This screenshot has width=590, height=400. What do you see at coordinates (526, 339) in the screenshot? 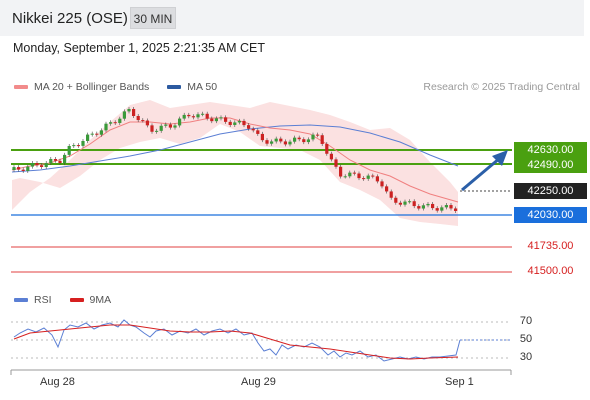
I see `rsi-level-50: 50` at bounding box center [526, 339].